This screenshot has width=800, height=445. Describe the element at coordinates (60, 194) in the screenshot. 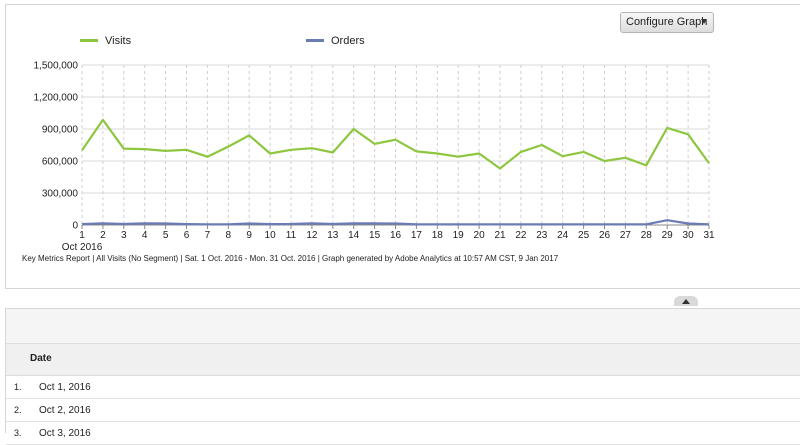

I see `y-tick-label: 300,000` at that location.